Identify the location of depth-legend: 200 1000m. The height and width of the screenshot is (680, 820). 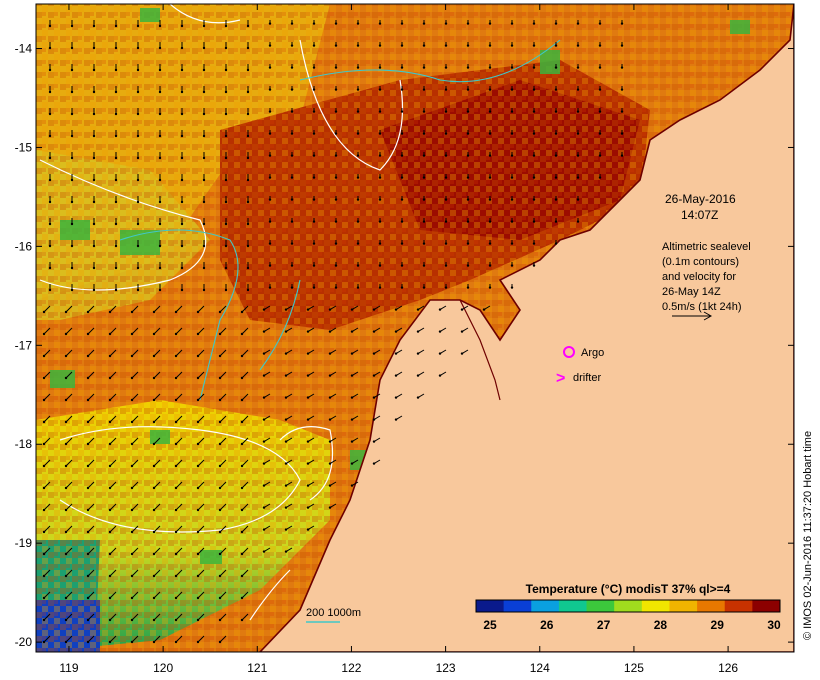
(333, 615).